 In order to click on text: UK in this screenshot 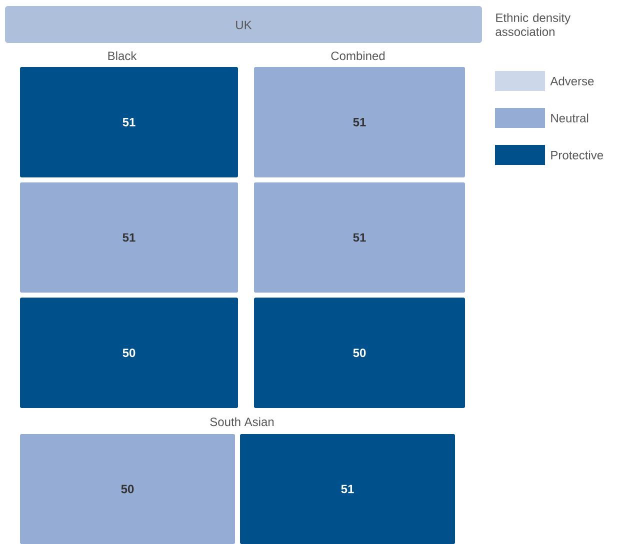, I will do `click(244, 25)`.